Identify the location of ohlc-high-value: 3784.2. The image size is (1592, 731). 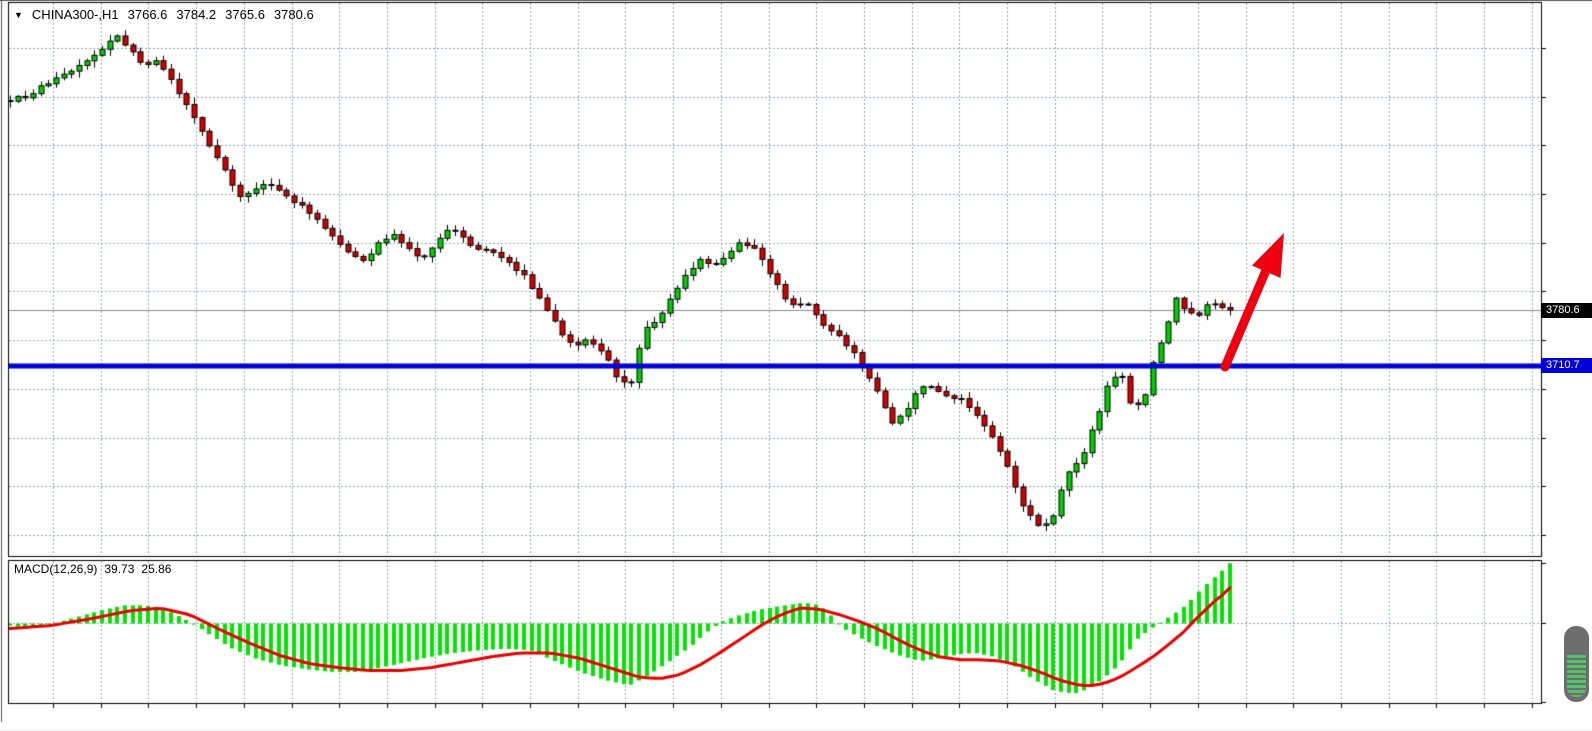
(196, 14).